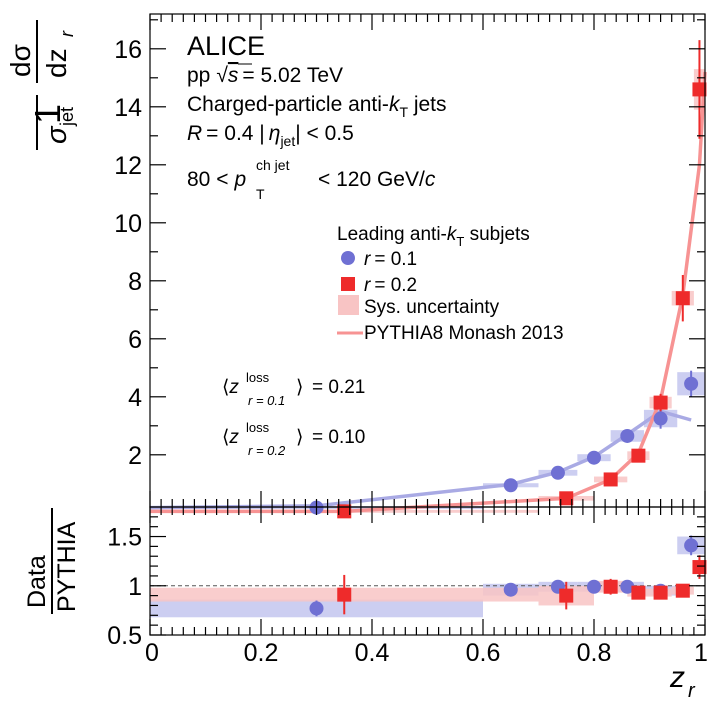 This screenshot has width=707, height=711. I want to click on y-tick-label: 4, so click(135, 398).